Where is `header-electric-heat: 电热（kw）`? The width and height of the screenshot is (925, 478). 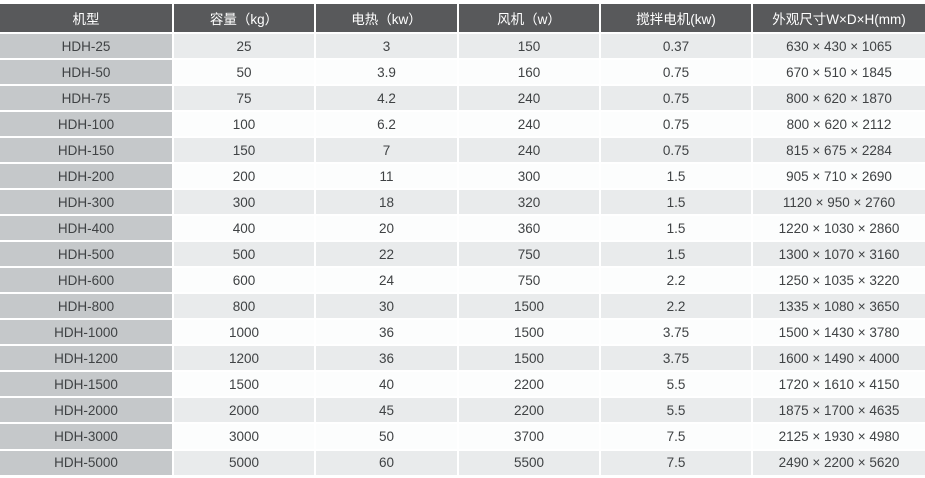
header-electric-heat: 电热（kw） is located at coordinates (386, 17).